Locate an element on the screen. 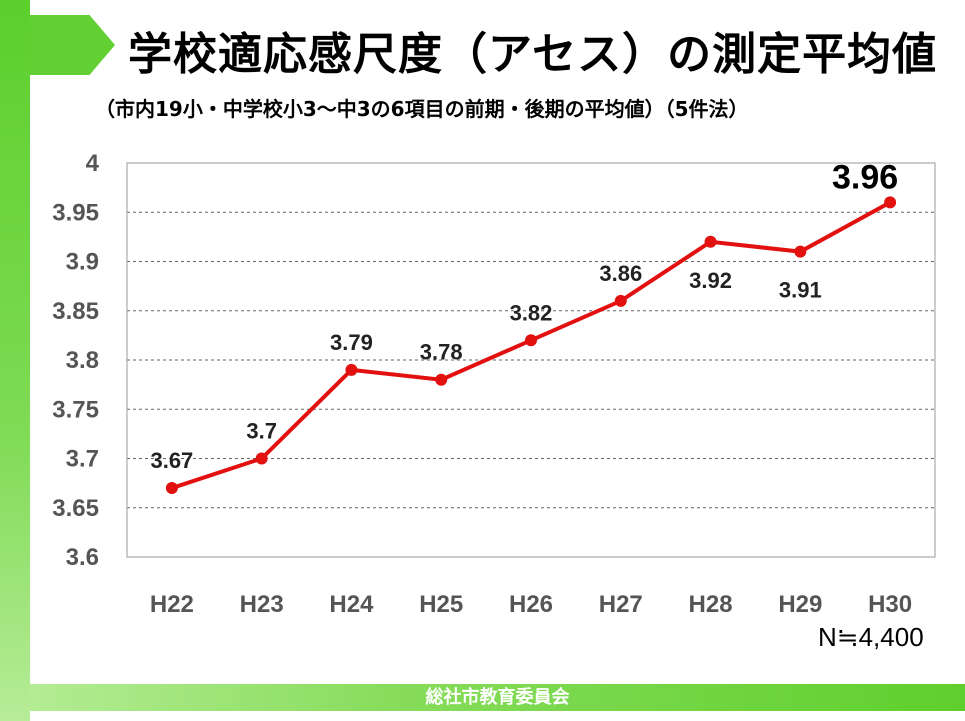  data-label: 3.92 is located at coordinates (710, 280).